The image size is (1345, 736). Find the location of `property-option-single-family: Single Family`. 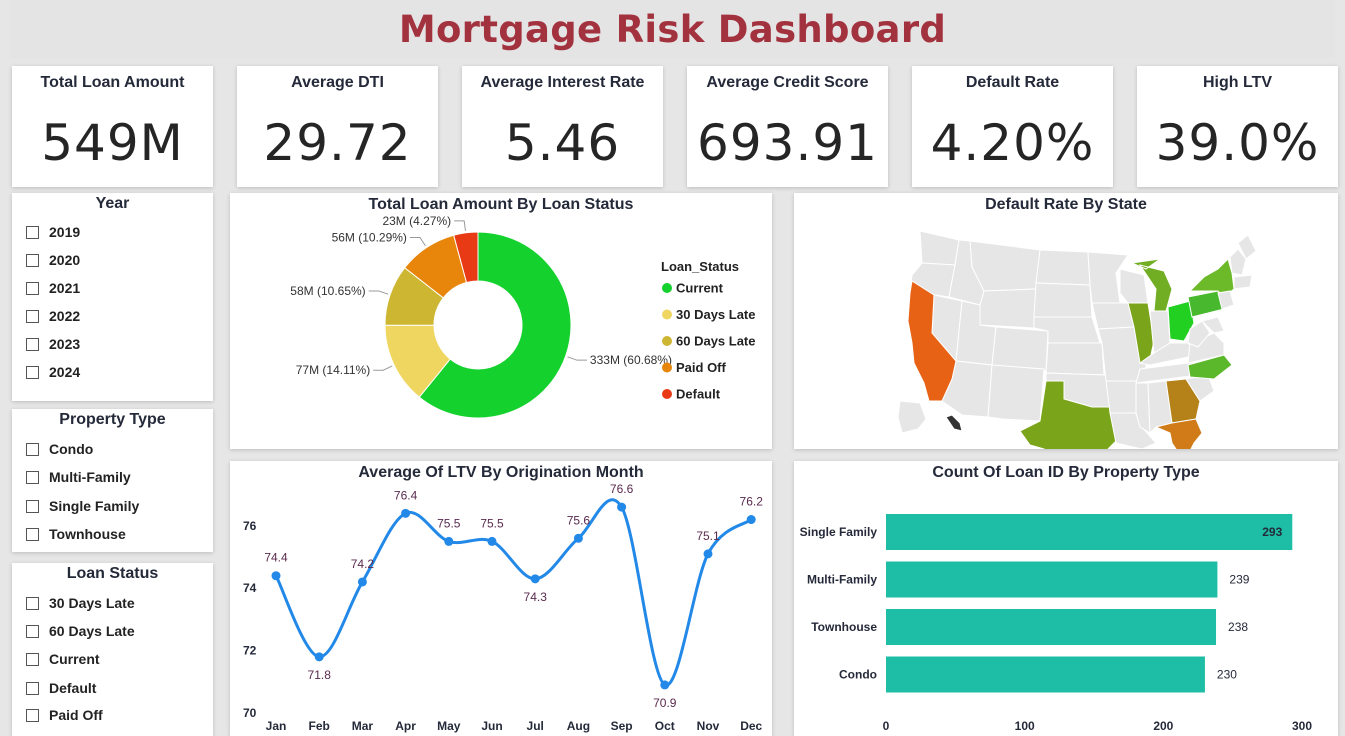

property-option-single-family: Single Family is located at coordinates (82, 506).